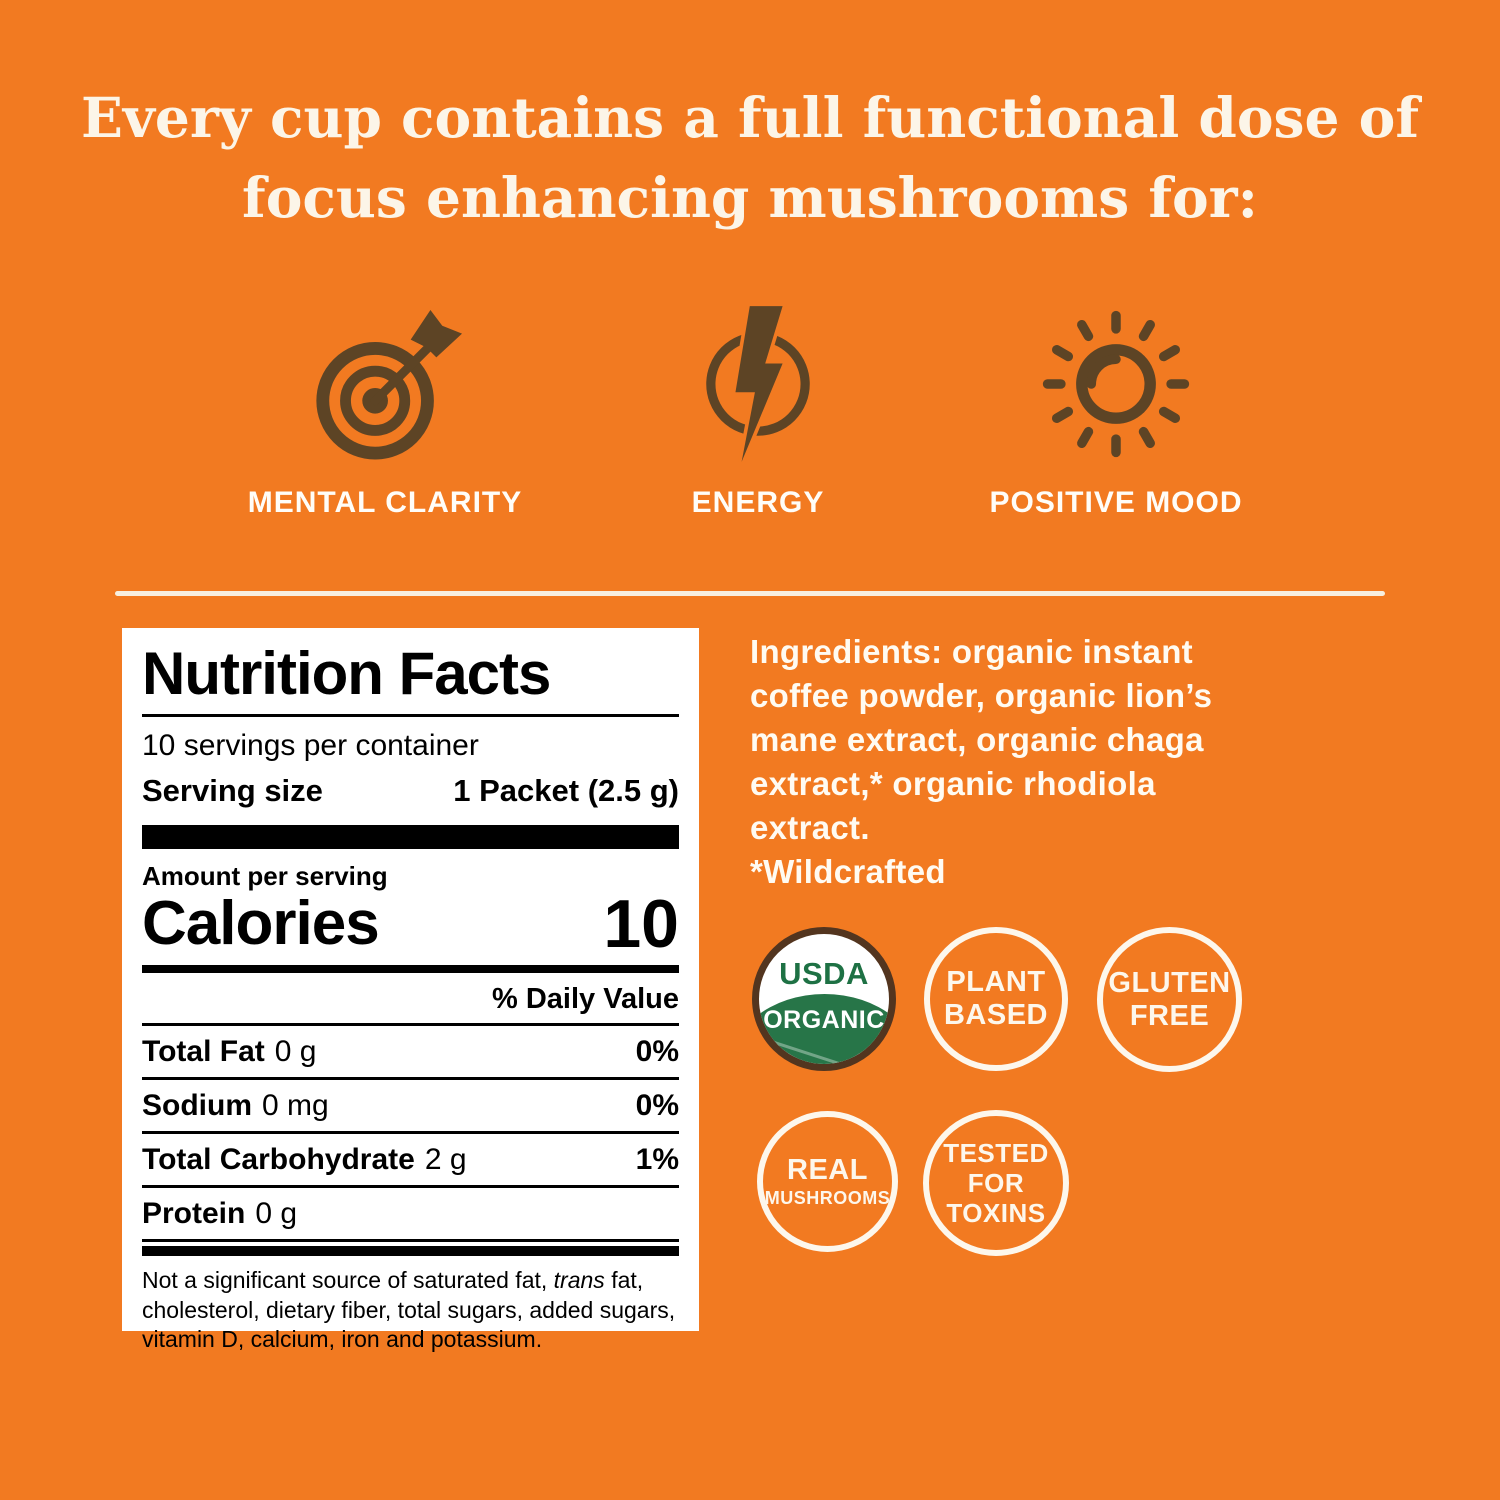  Describe the element at coordinates (953, 783) in the screenshot. I see `ingredients-line: extract,* organic rhodiola` at that location.